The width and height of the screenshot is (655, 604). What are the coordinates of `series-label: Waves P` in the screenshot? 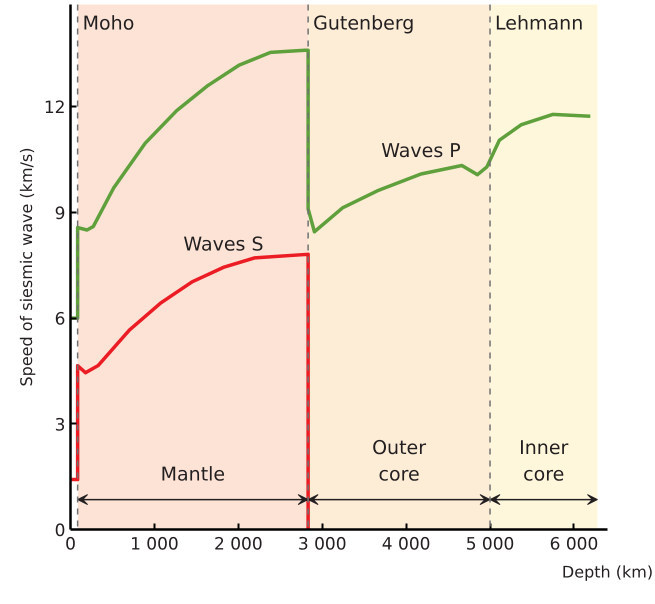 It's located at (421, 151).